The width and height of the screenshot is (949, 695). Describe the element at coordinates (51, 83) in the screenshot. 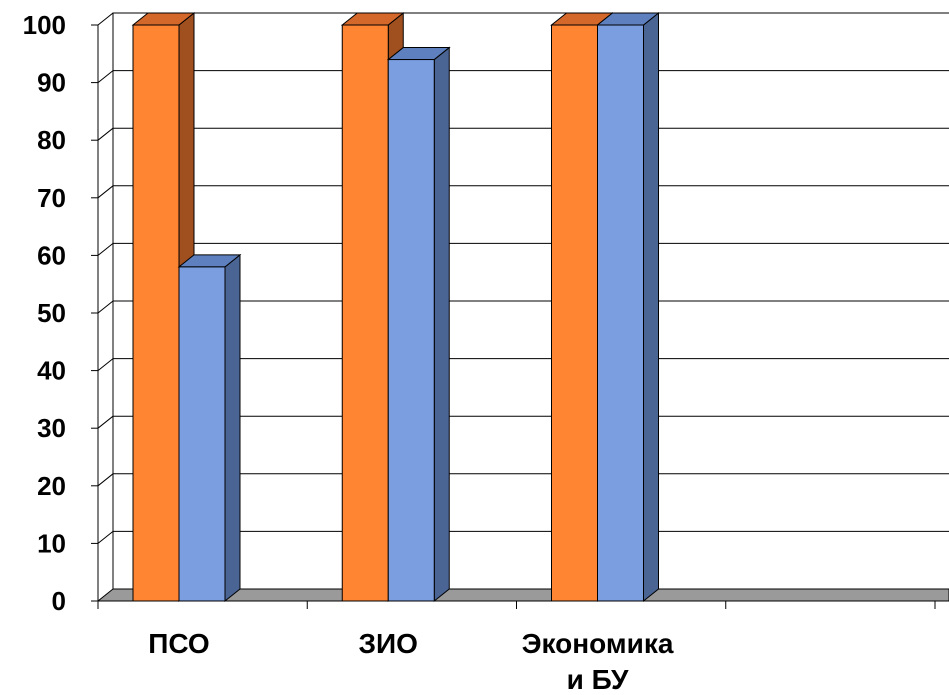

I see `y-tick-label: 90` at that location.